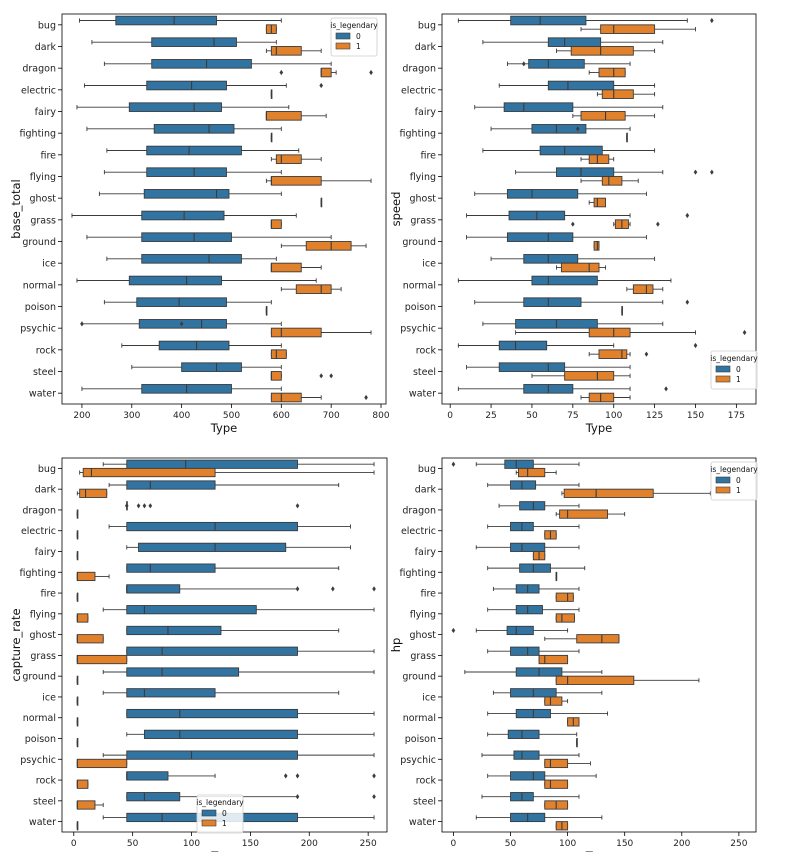 The image size is (786, 852). Describe the element at coordinates (738, 844) in the screenshot. I see `x-tick-label: 250` at that location.